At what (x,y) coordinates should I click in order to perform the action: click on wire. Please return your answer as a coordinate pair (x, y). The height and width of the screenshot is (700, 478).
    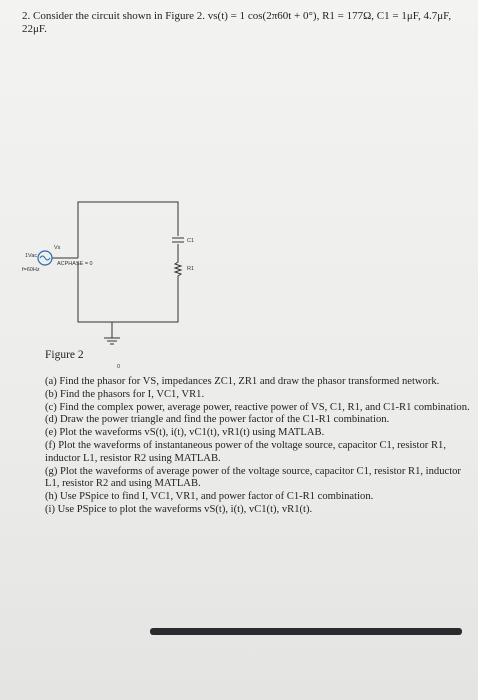
    Looking at the image, I should click on (128, 229).